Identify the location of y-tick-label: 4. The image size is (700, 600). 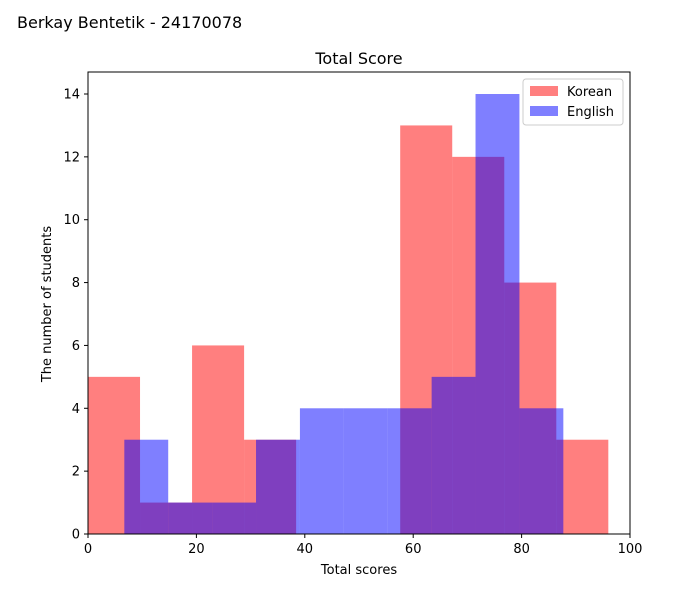
(76, 409).